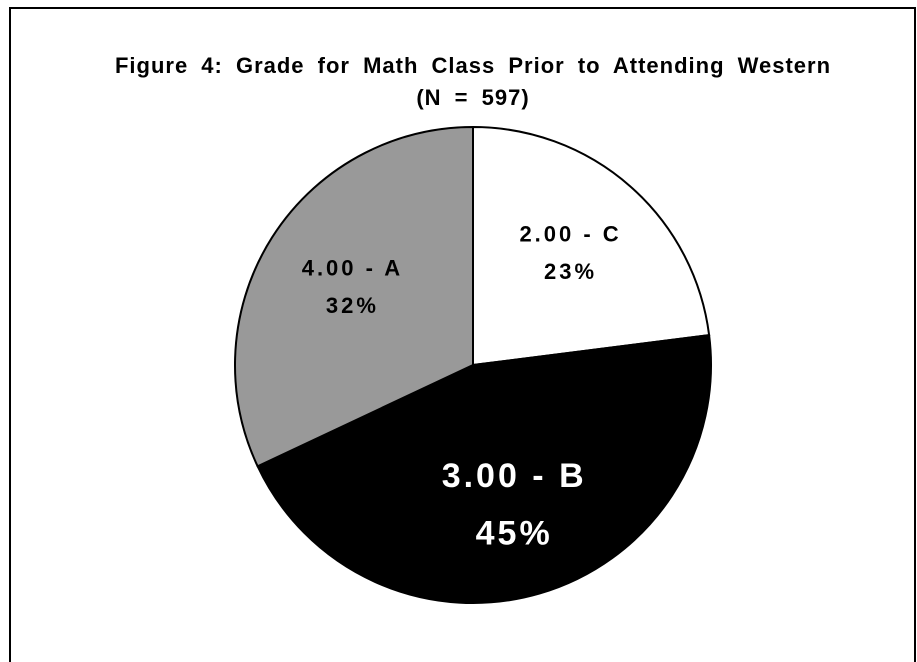 The image size is (917, 662). I want to click on slice-category-label: 3.00 - B, so click(514, 476).